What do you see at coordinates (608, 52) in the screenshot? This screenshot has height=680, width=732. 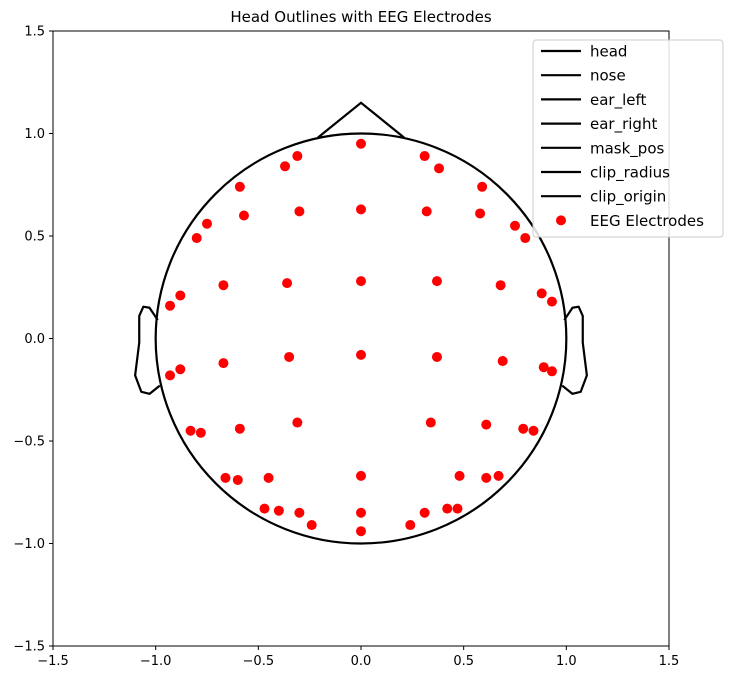 I see `legend-label: head` at bounding box center [608, 52].